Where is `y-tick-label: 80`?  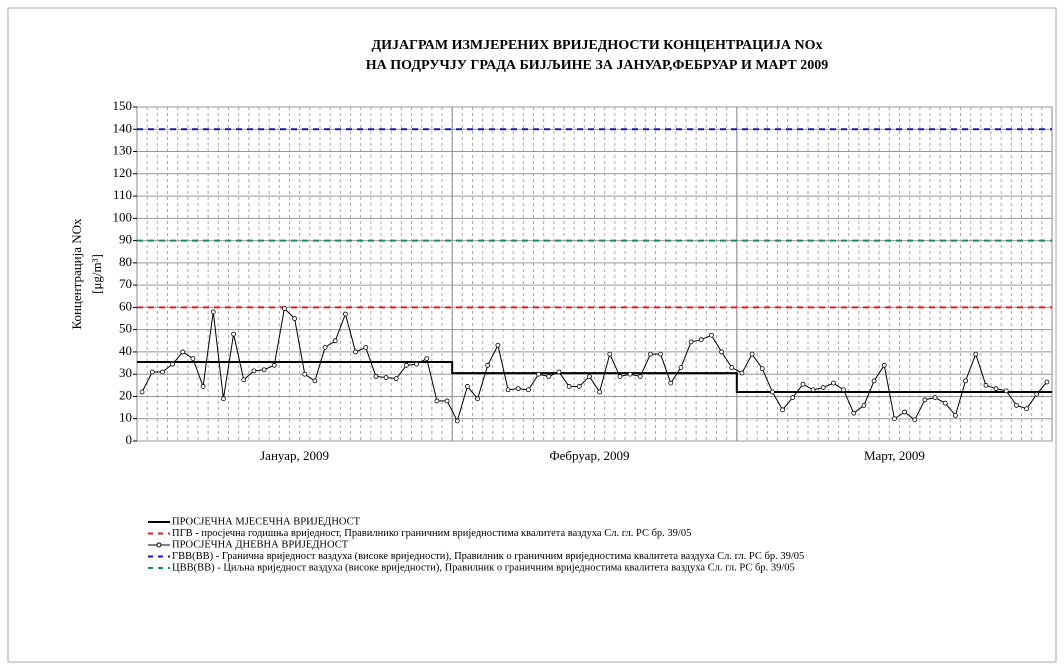 y-tick-label: 80 is located at coordinates (125, 261).